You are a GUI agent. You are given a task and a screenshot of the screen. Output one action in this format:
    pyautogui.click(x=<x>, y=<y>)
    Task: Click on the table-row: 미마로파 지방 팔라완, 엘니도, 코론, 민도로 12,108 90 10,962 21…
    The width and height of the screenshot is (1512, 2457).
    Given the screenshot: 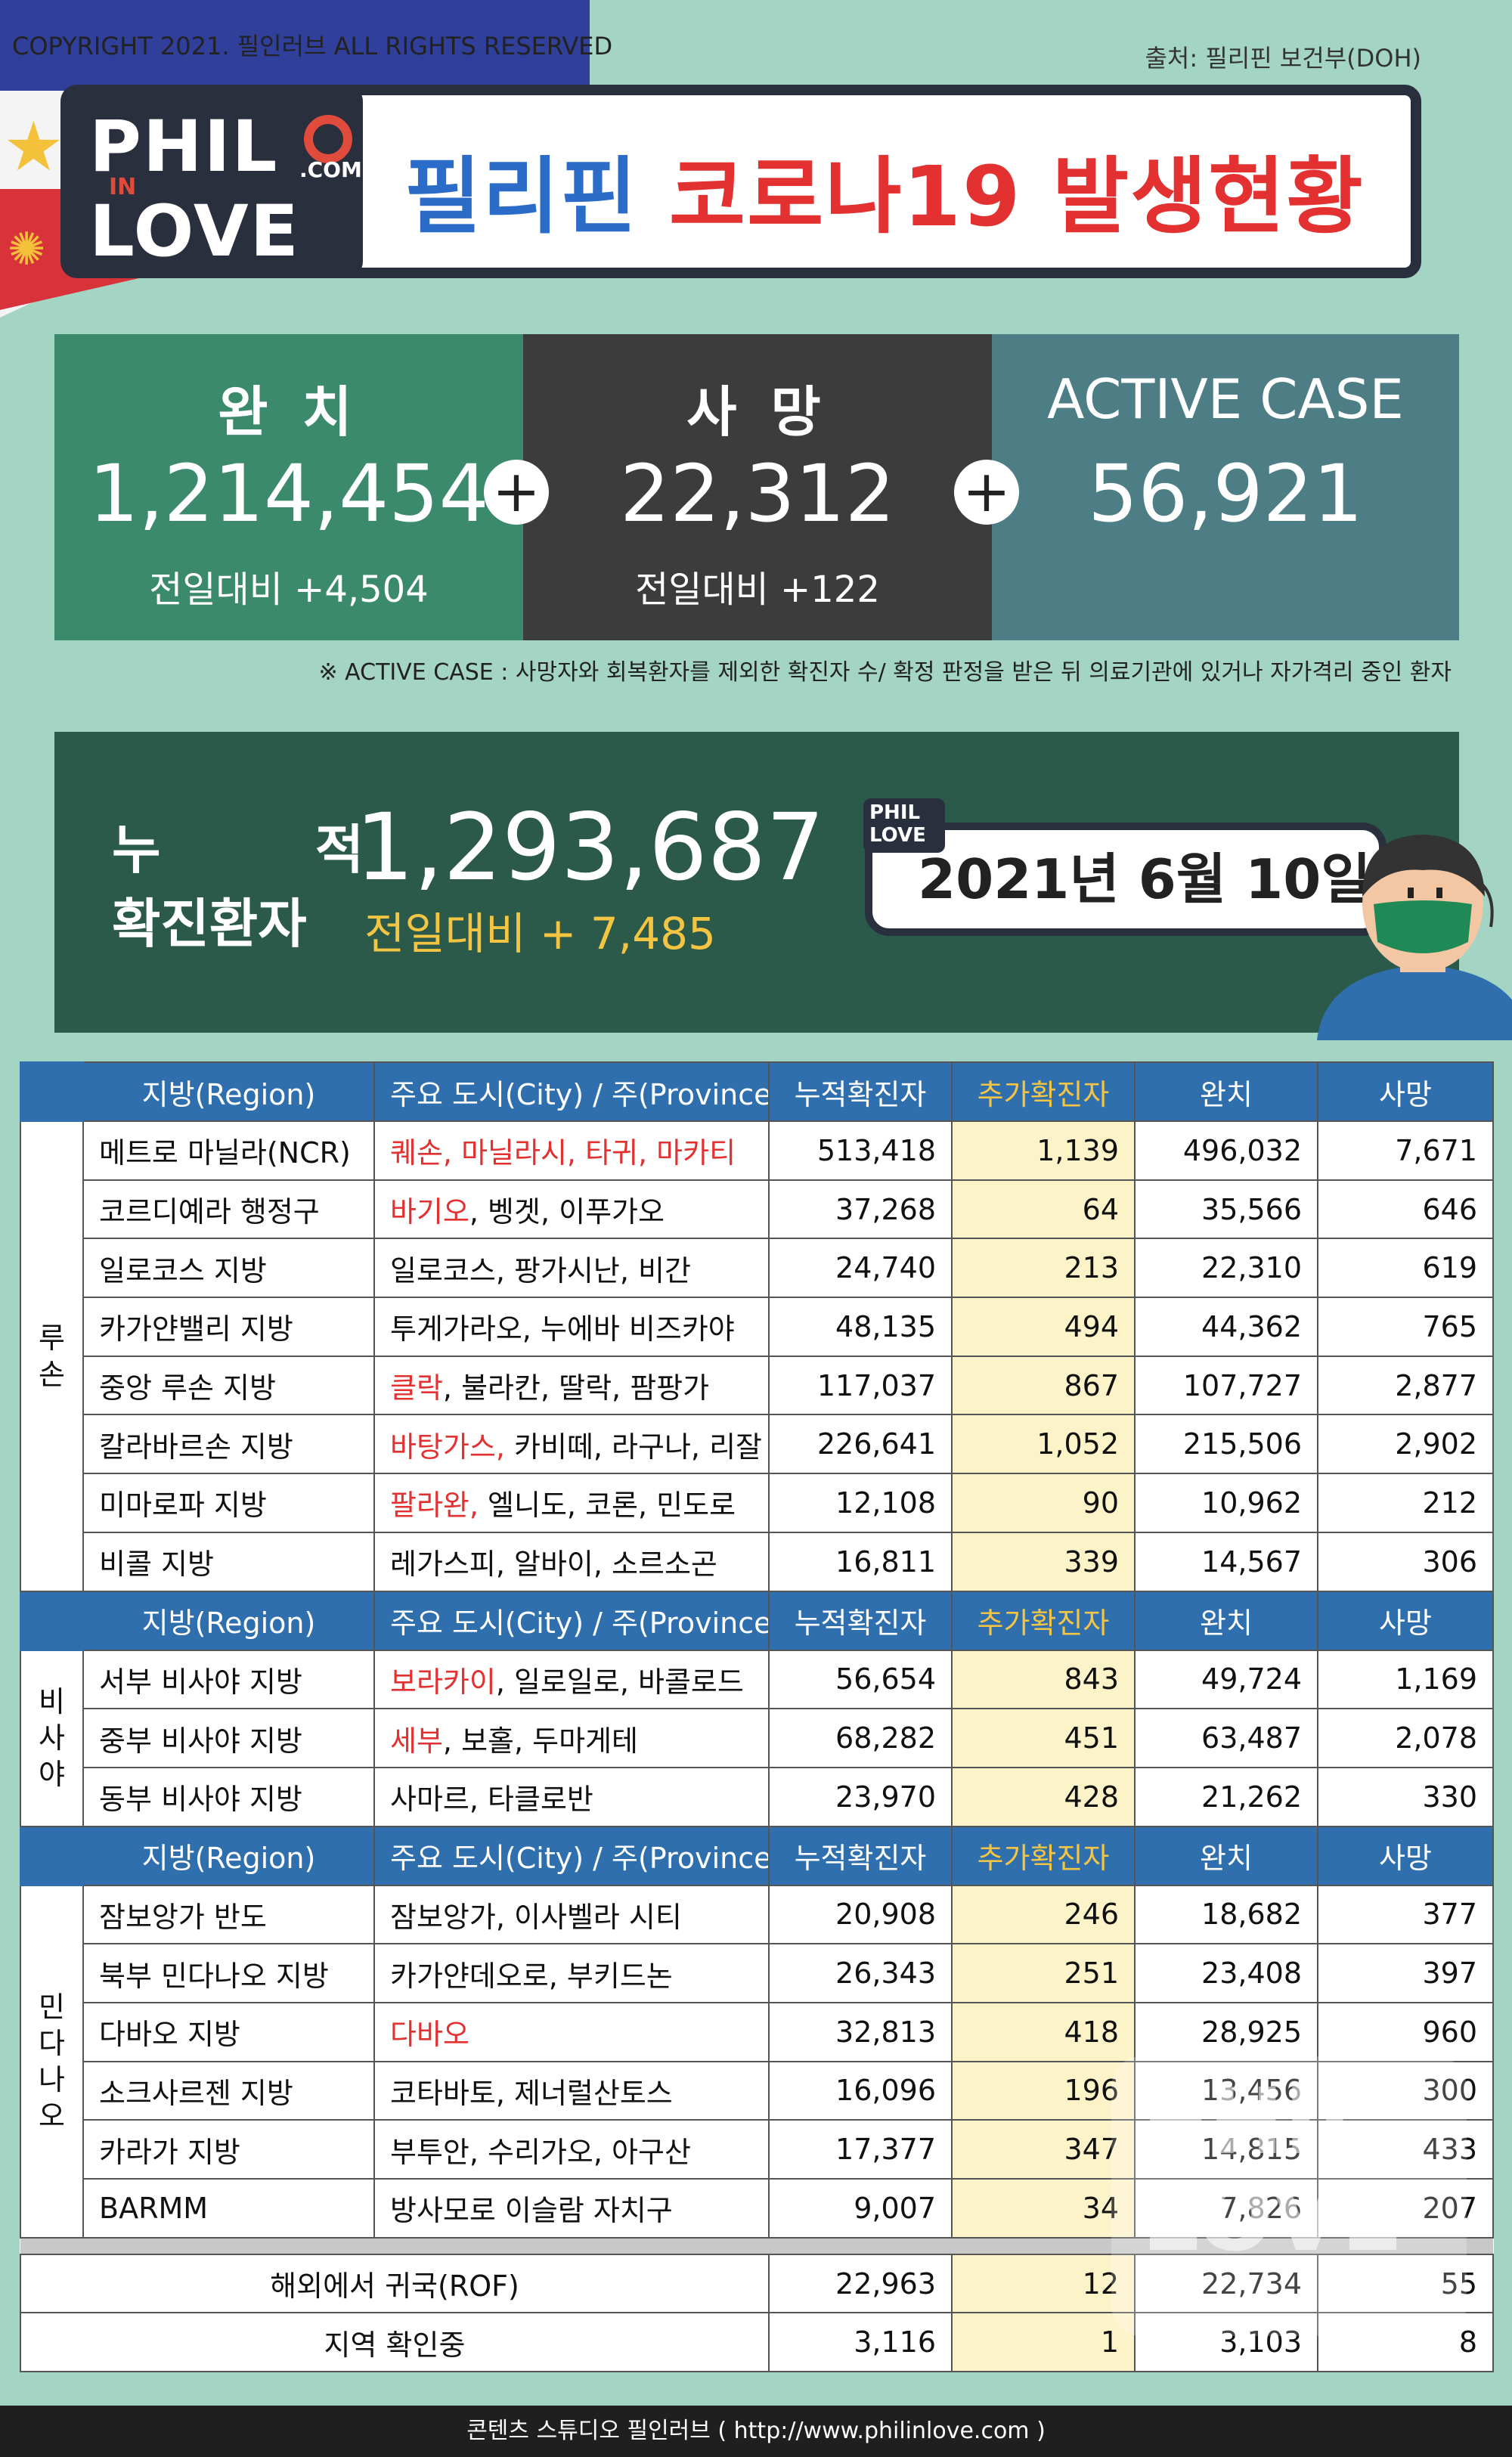 What is the action you would take?
    pyautogui.click(x=757, y=1503)
    